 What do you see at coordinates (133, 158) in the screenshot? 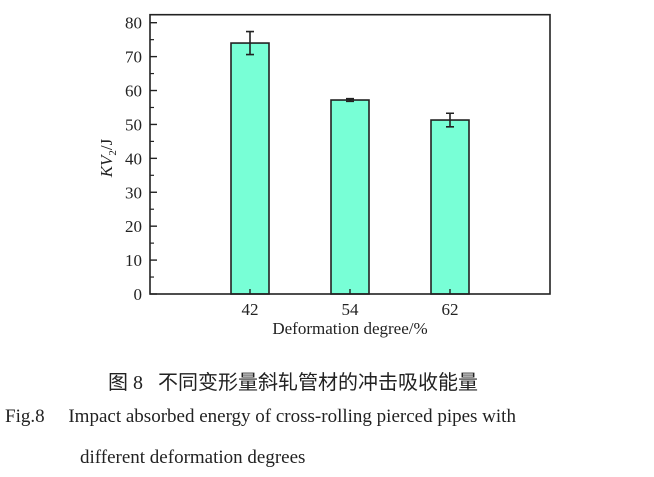
I see `y-tick-label: 40` at bounding box center [133, 158].